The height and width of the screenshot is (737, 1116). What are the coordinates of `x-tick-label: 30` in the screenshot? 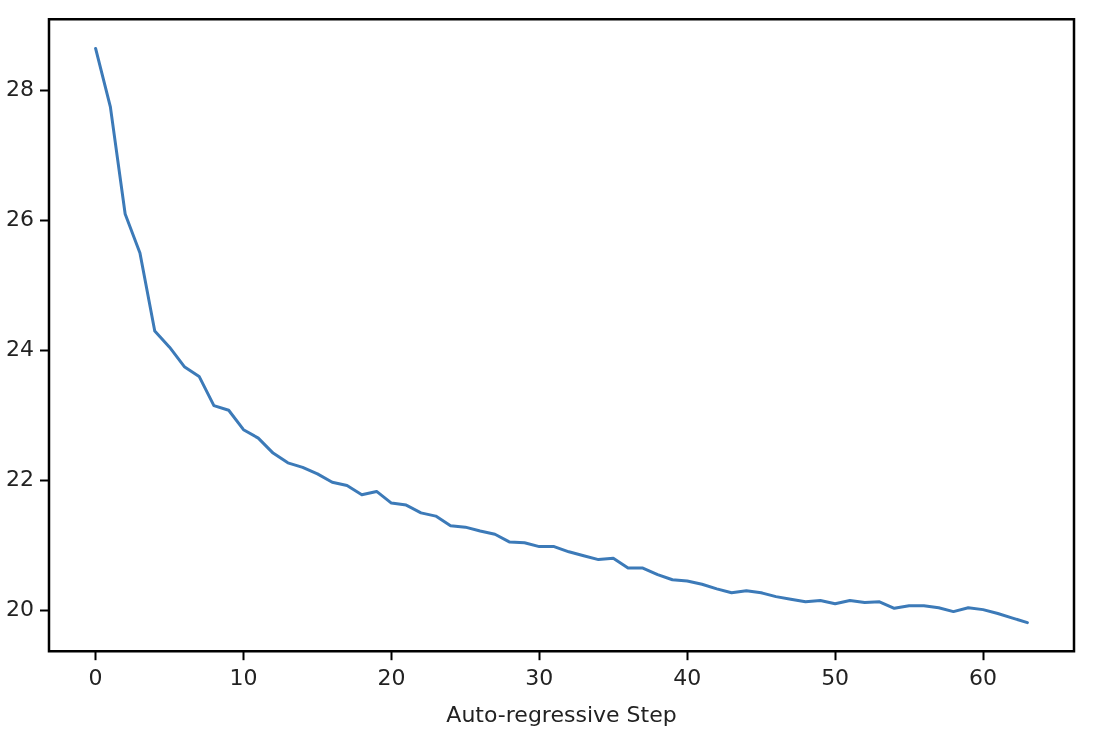 It's located at (539, 678).